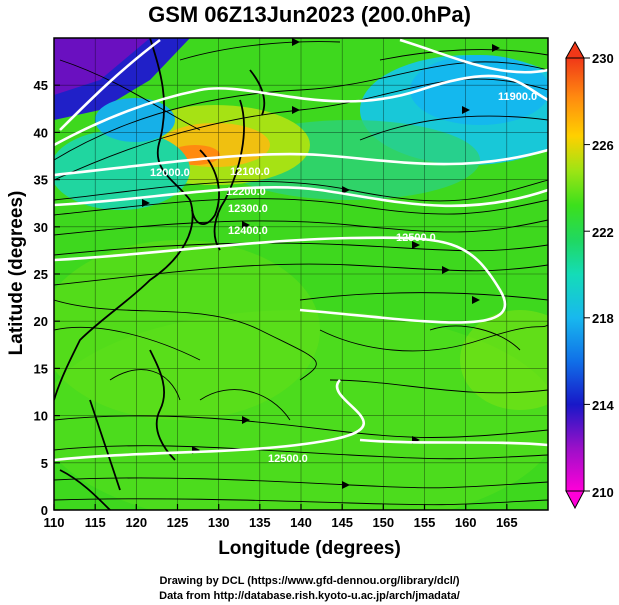 The image size is (619, 605). What do you see at coordinates (57, 297) in the screenshot?
I see `y-tick-marks` at bounding box center [57, 297].